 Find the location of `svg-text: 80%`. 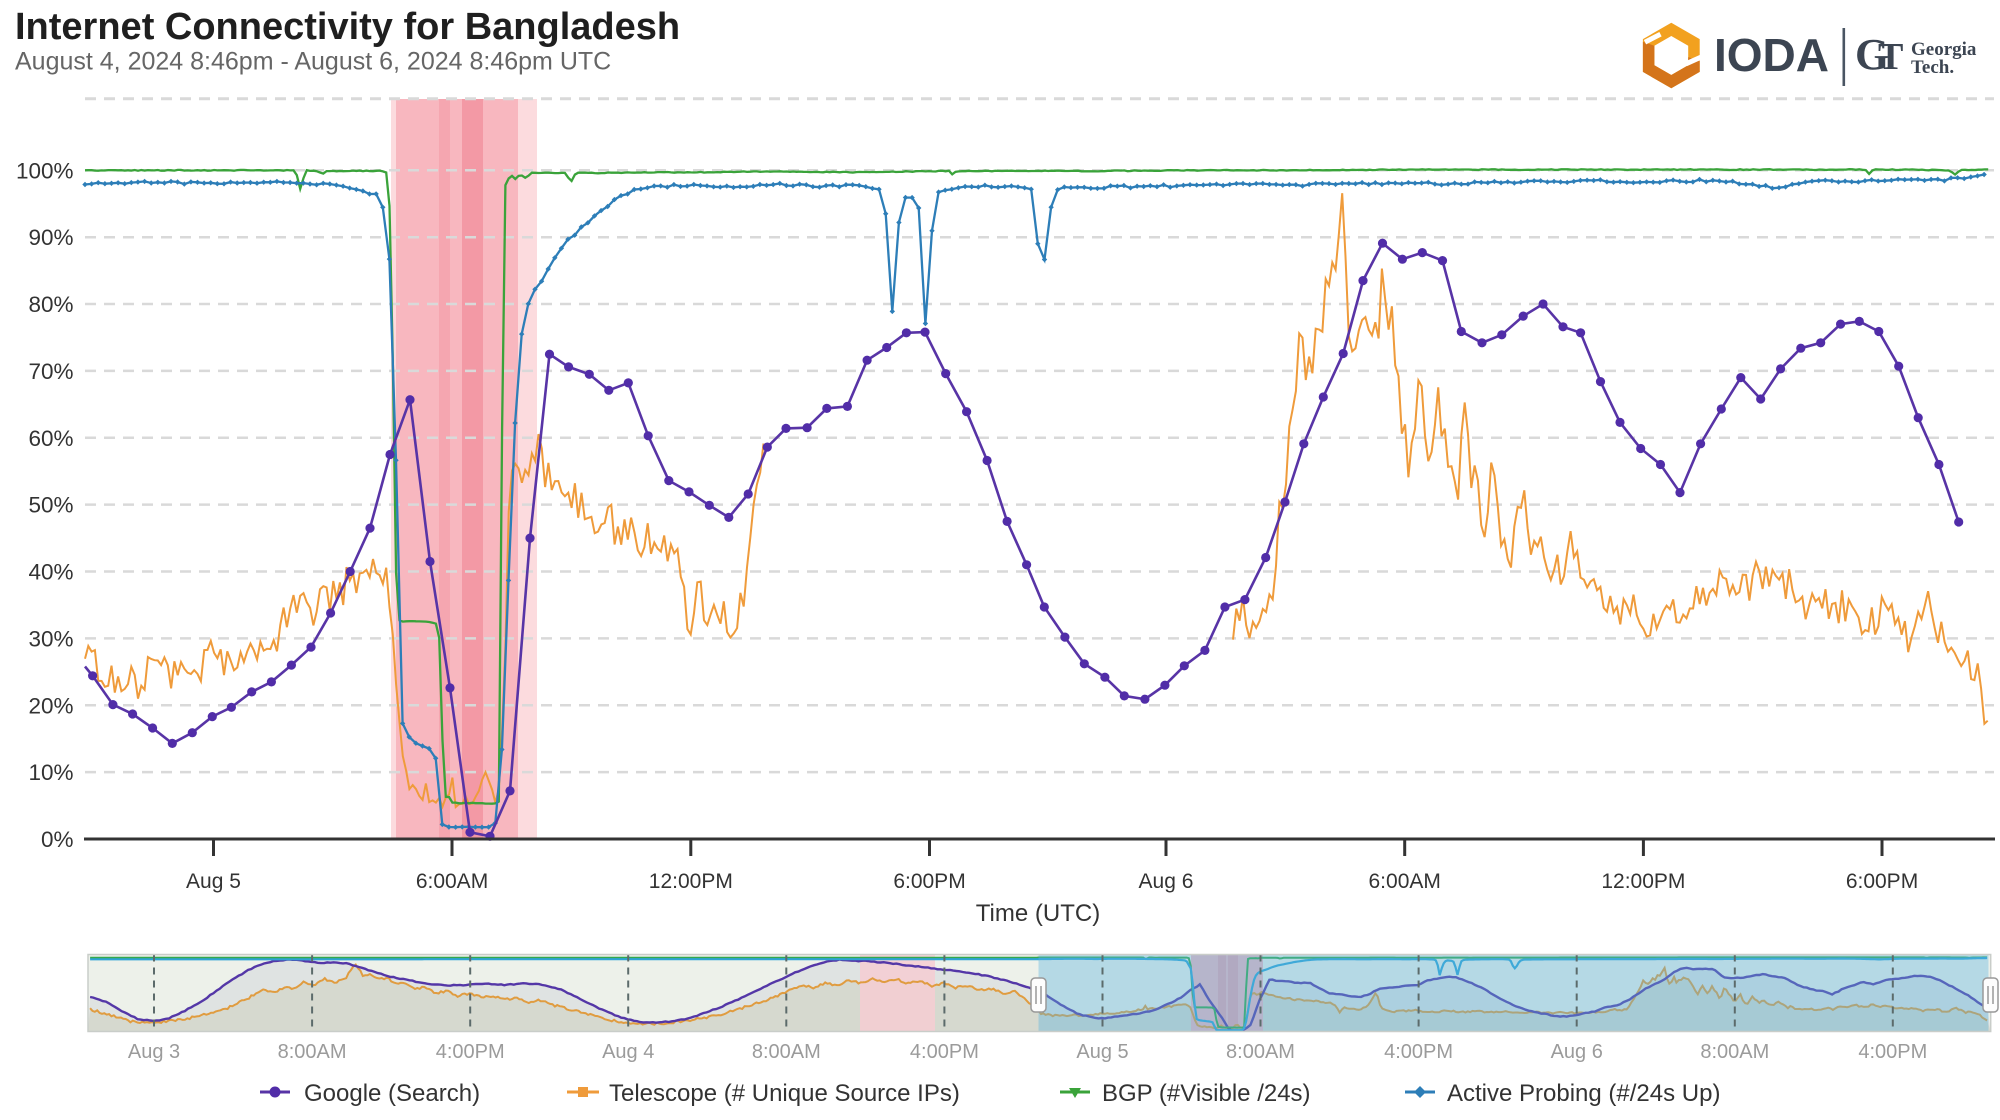

svg-text: 80% is located at coordinates (50, 304).